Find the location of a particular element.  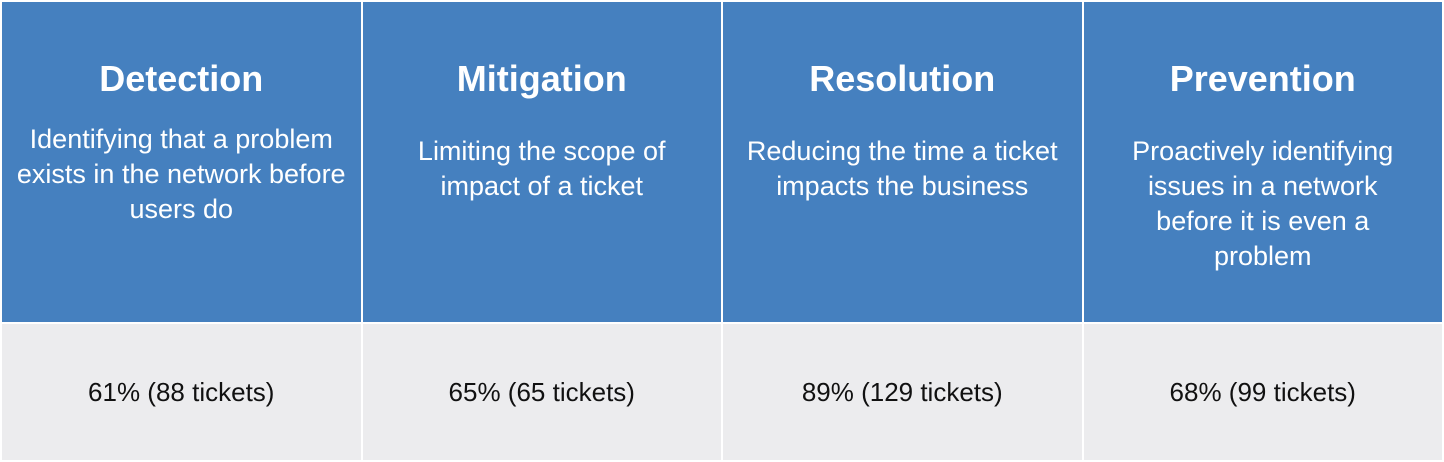

value-cell: 65% (65 tickets) is located at coordinates (541, 392).